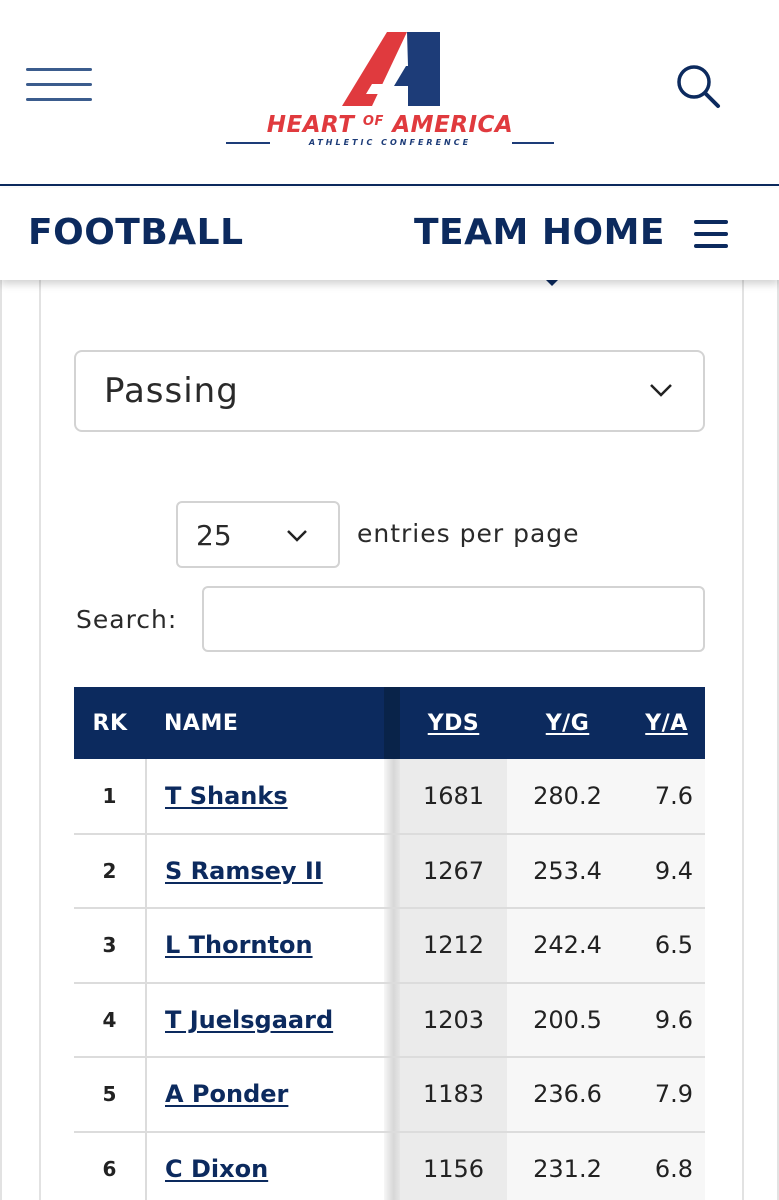 The width and height of the screenshot is (779, 1200). What do you see at coordinates (567, 797) in the screenshot?
I see `yg-cell: 280.2` at bounding box center [567, 797].